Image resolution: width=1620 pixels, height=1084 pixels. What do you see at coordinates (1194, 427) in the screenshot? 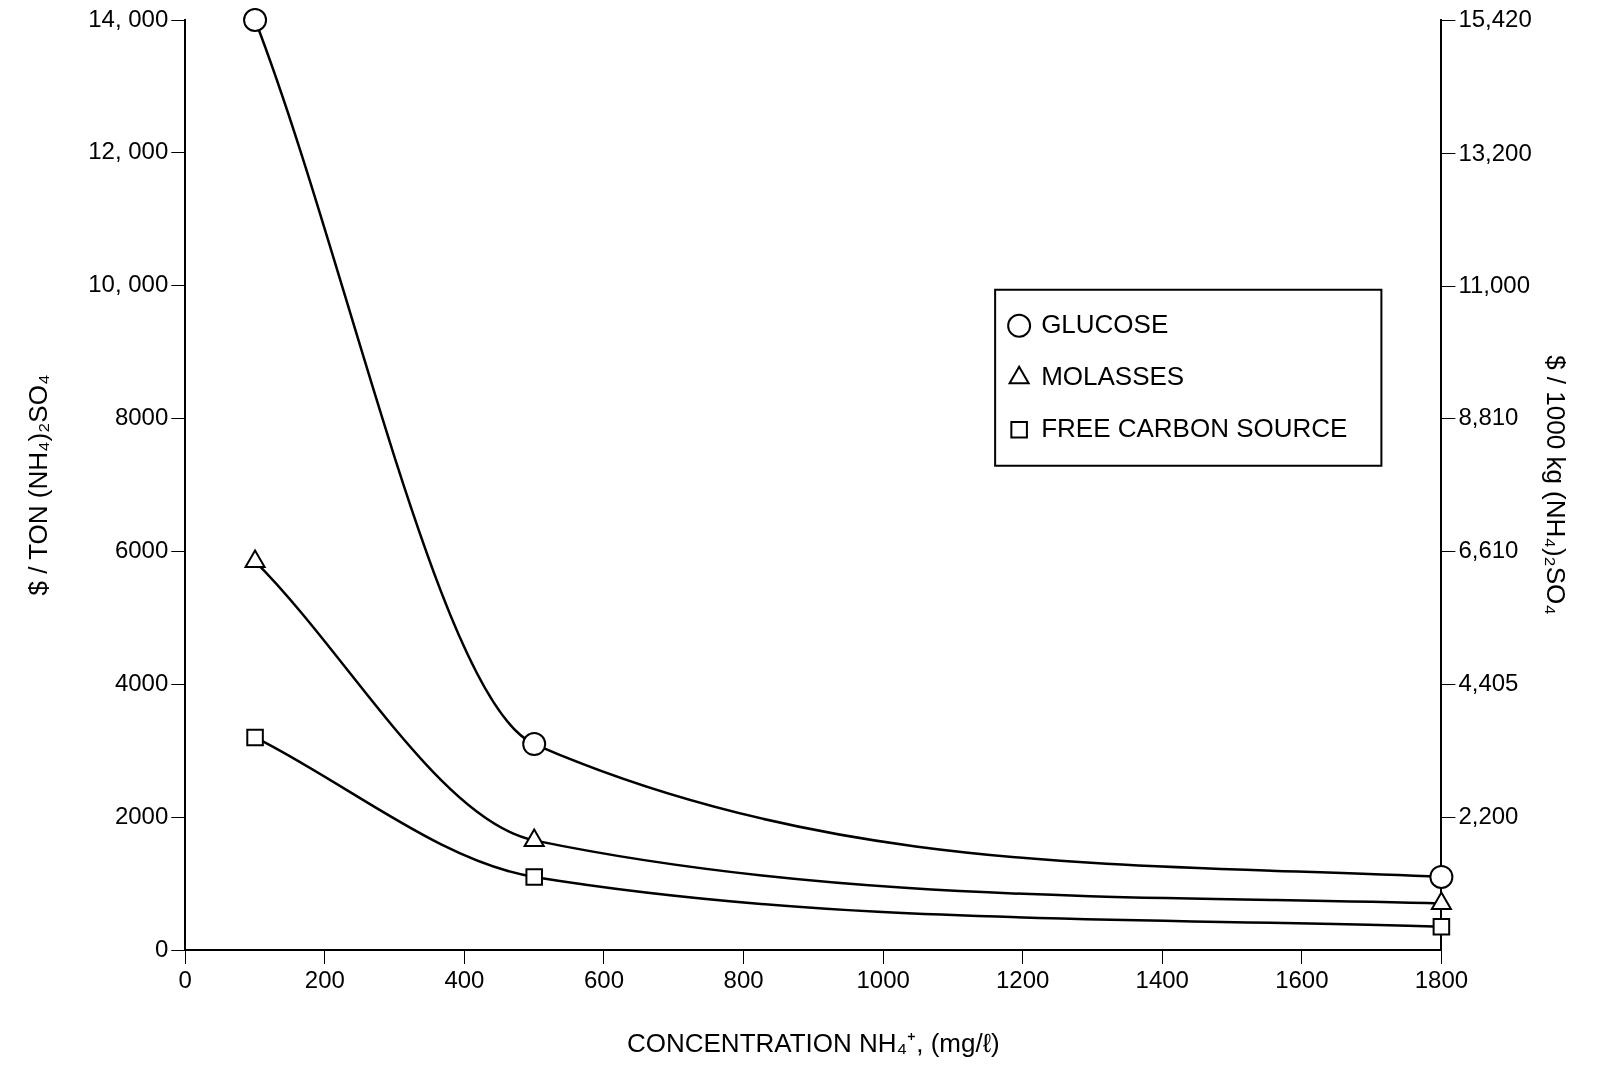
I see `legend-label: FREE CARBON SOURCE` at bounding box center [1194, 427].